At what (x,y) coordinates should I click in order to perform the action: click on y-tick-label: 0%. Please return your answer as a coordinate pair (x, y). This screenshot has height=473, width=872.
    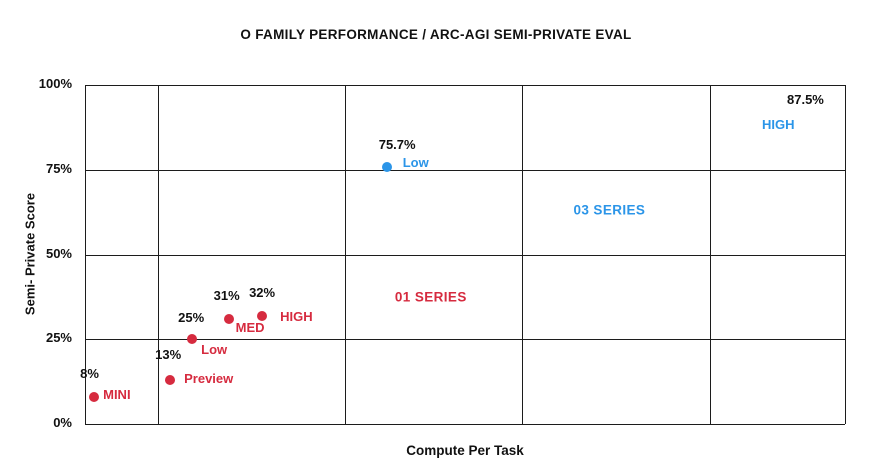
    Looking at the image, I should click on (62, 422).